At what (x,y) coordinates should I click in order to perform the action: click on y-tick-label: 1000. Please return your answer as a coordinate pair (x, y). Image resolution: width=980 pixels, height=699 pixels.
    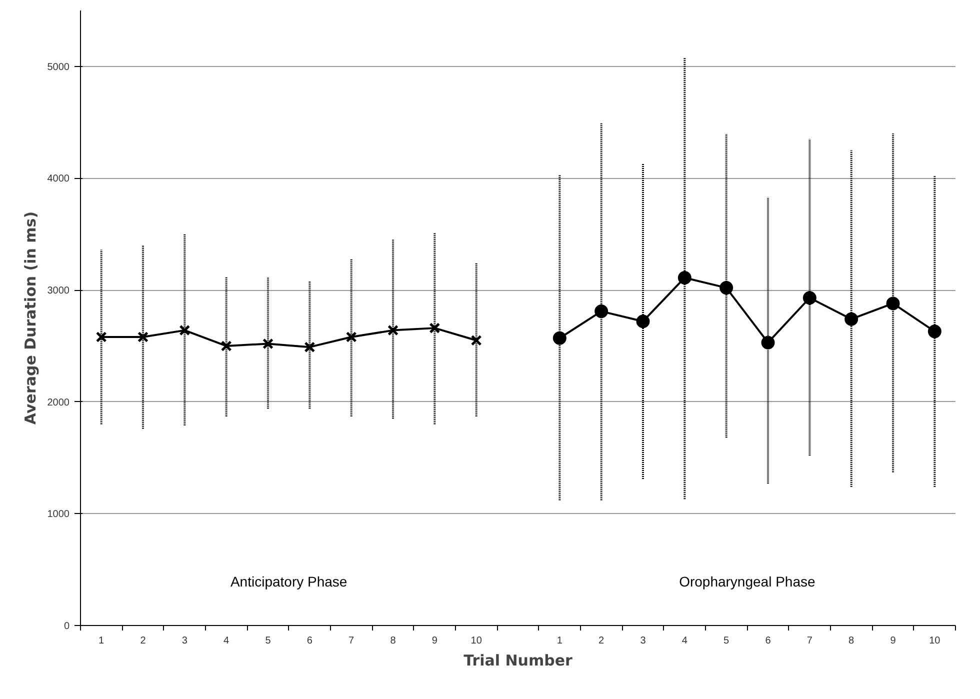
    Looking at the image, I should click on (58, 514).